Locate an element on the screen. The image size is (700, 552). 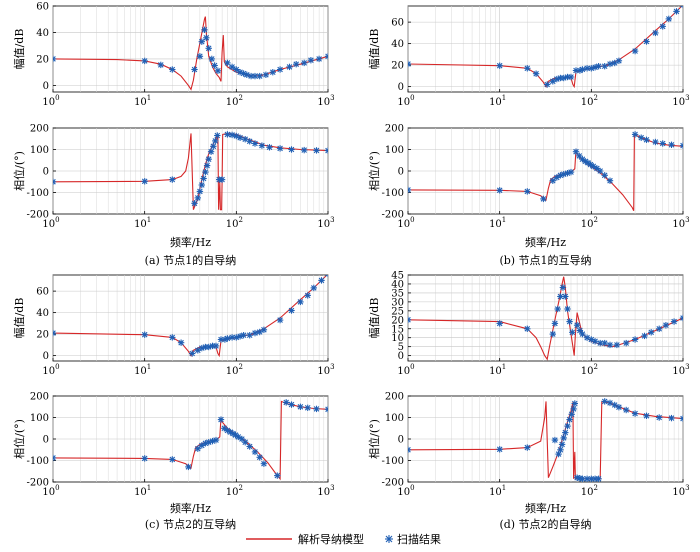
panel-d-phase-x-tick-label: 10² is located at coordinates (589, 491).